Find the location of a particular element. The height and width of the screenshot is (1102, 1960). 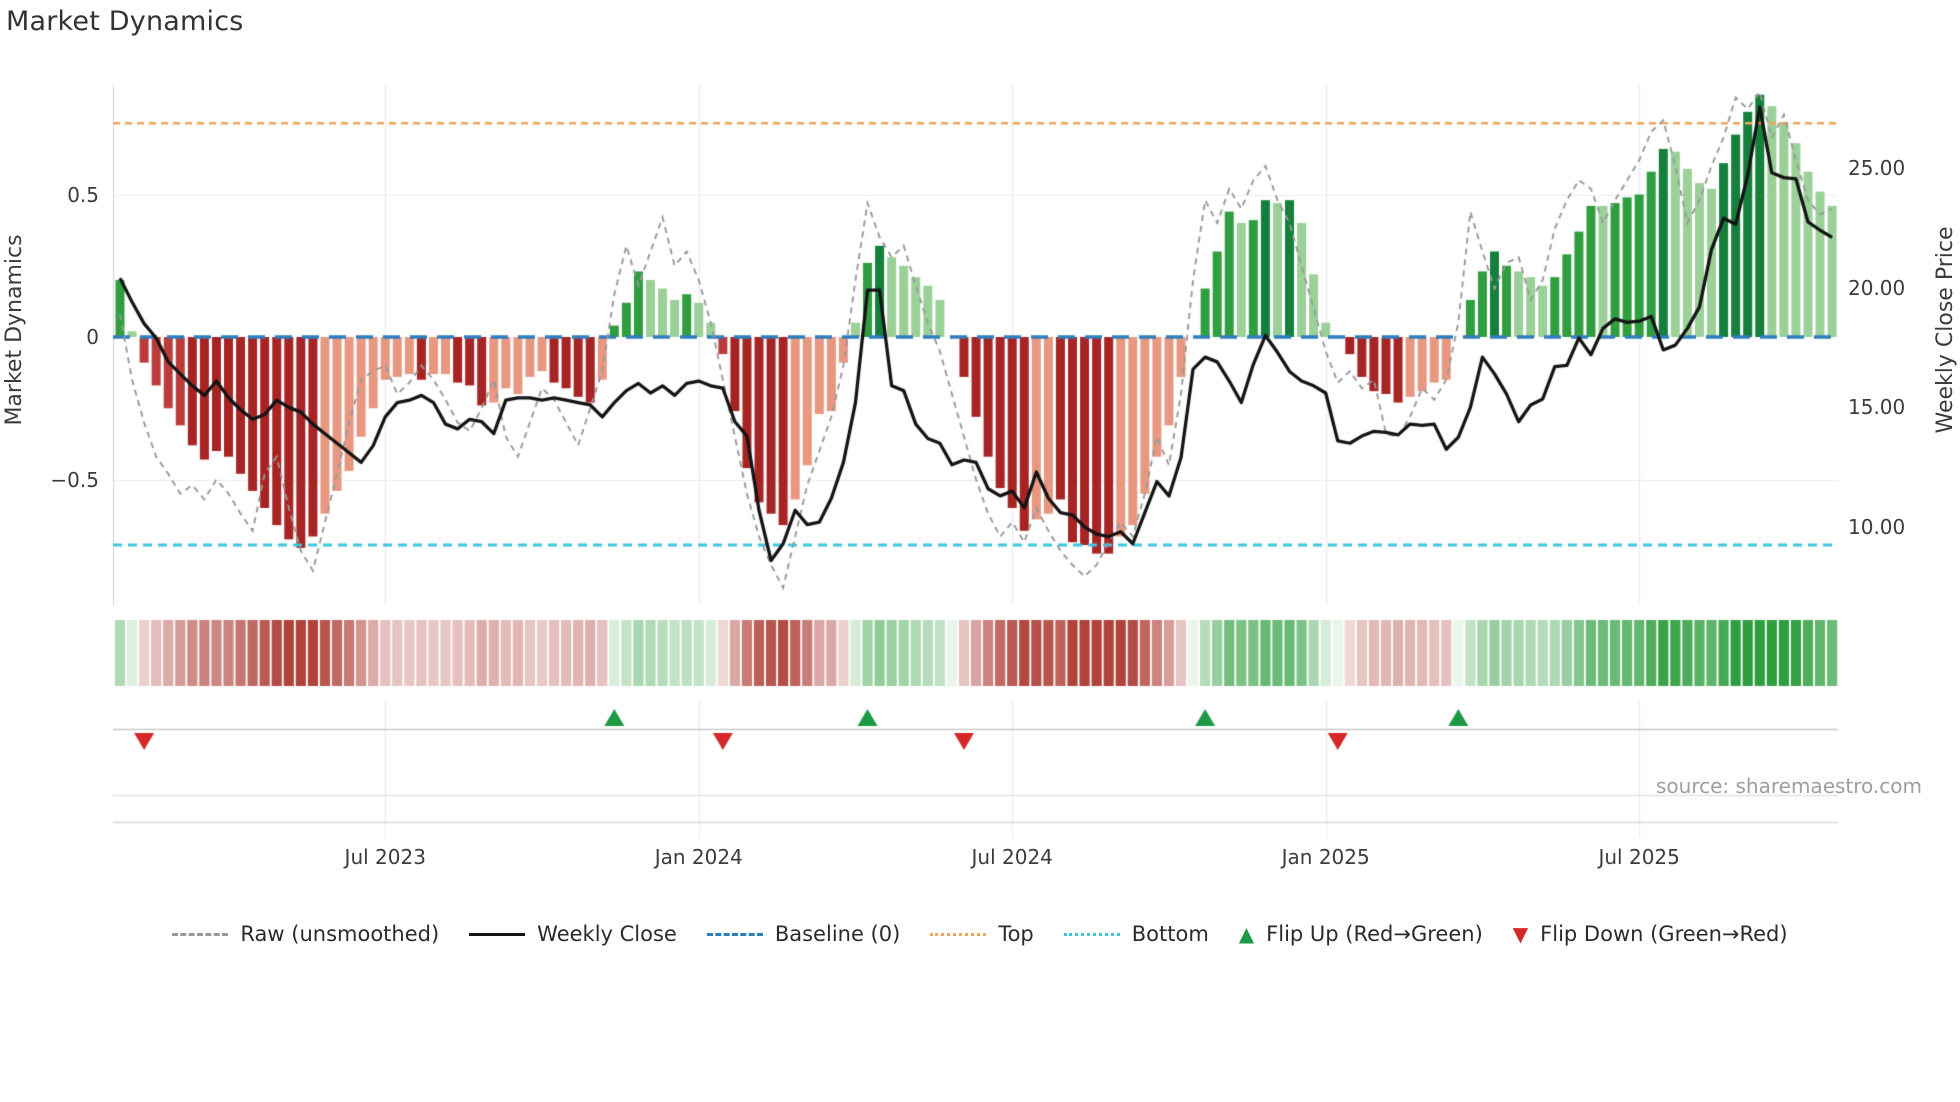

right-axis-tick-label: 10.00 is located at coordinates (1877, 527).